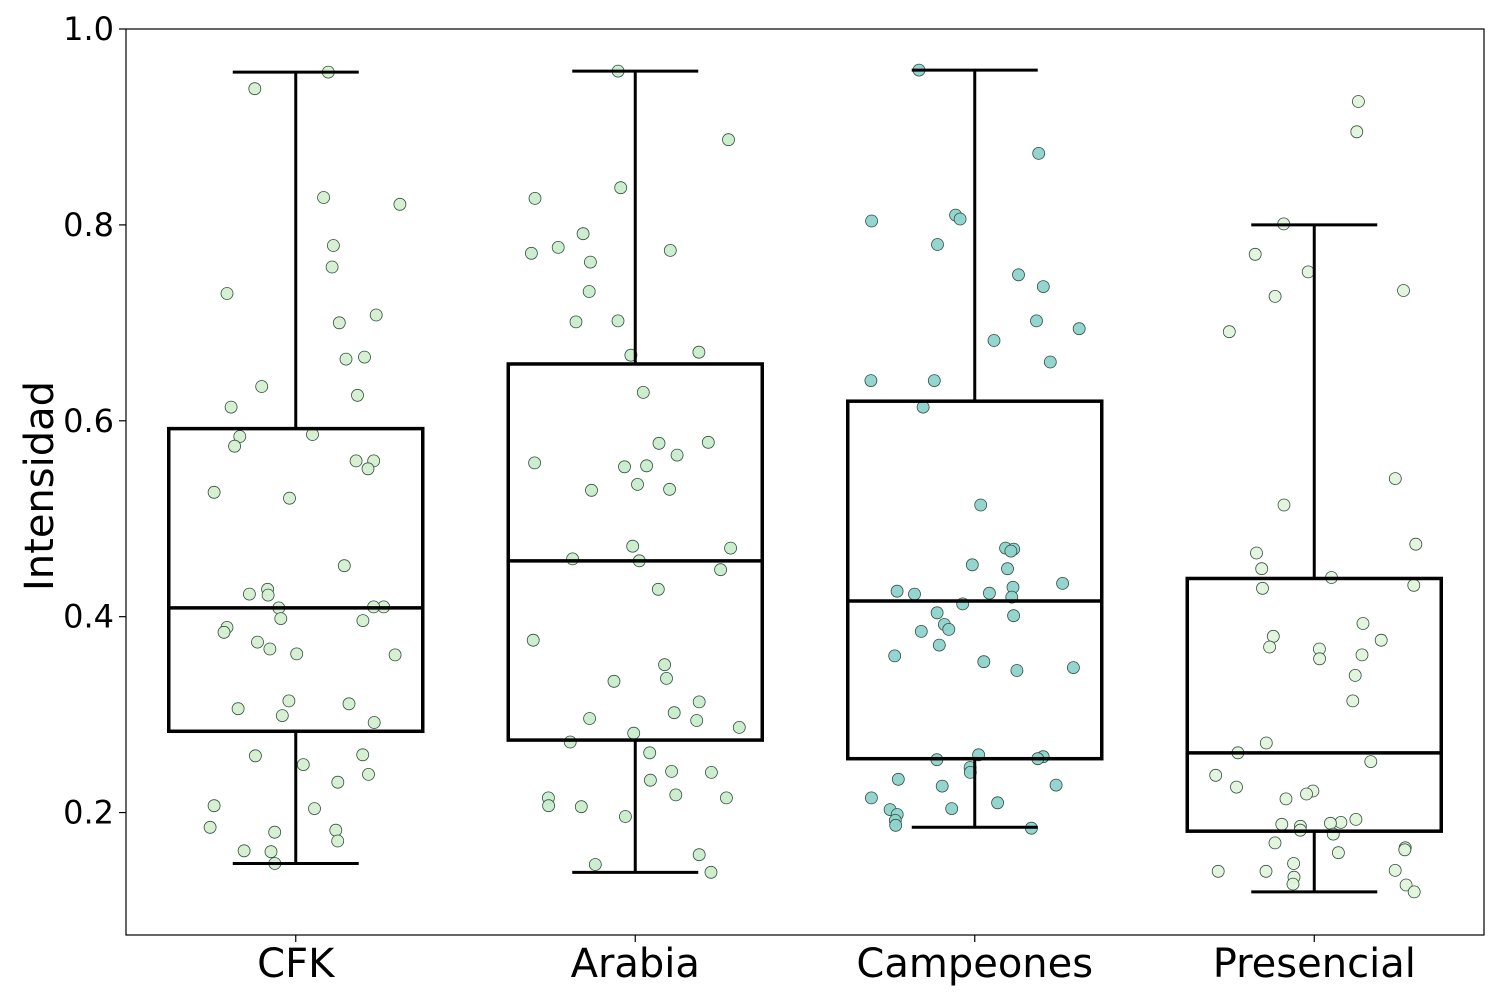 This screenshot has width=1500, height=1000. Describe the element at coordinates (88, 225) in the screenshot. I see `y-tick-label: 0.8` at that location.